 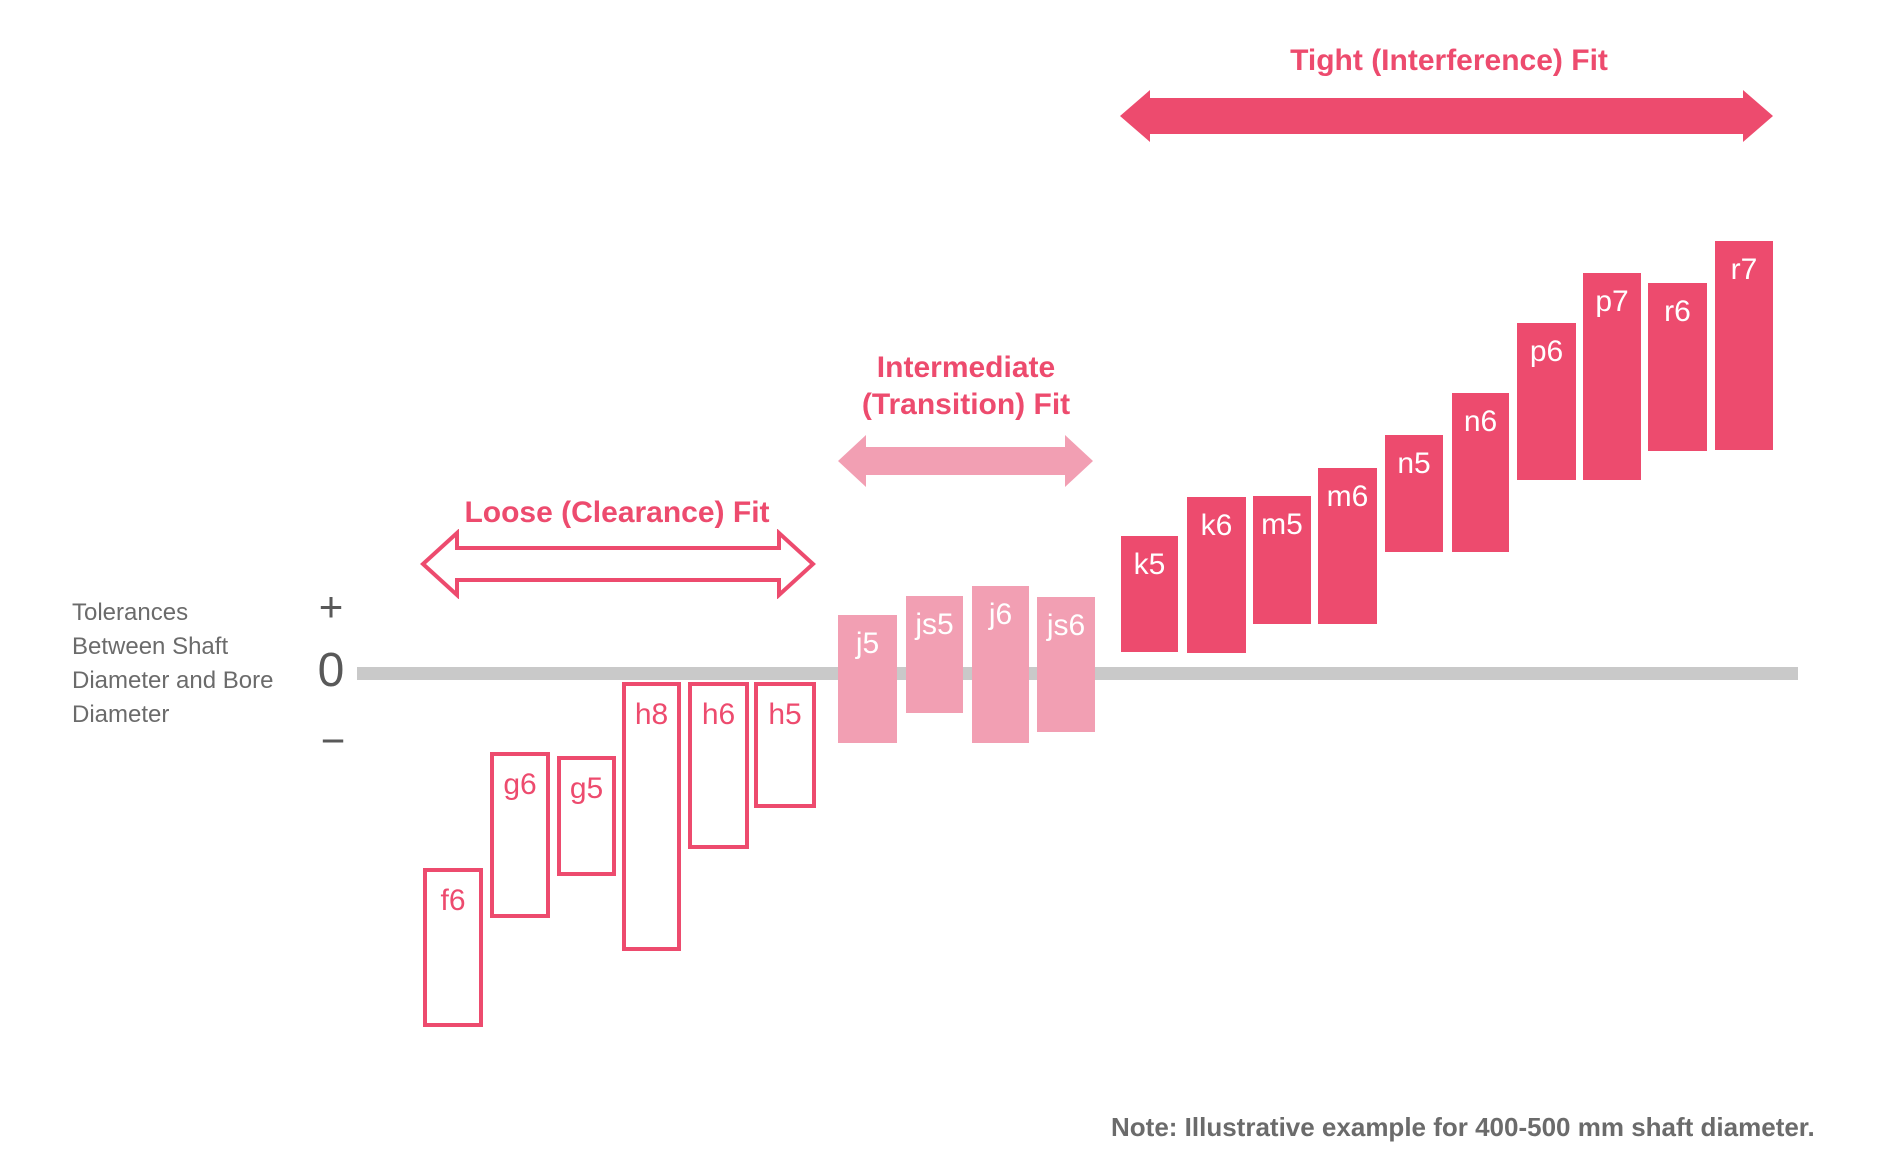 I want to click on bar-p7: p7, so click(x=1612, y=376).